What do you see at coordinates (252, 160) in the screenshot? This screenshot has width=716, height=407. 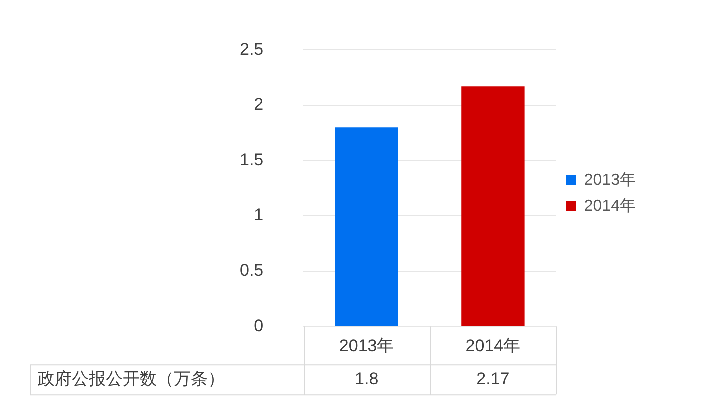 I see `y-tick-label: 1.5` at bounding box center [252, 160].